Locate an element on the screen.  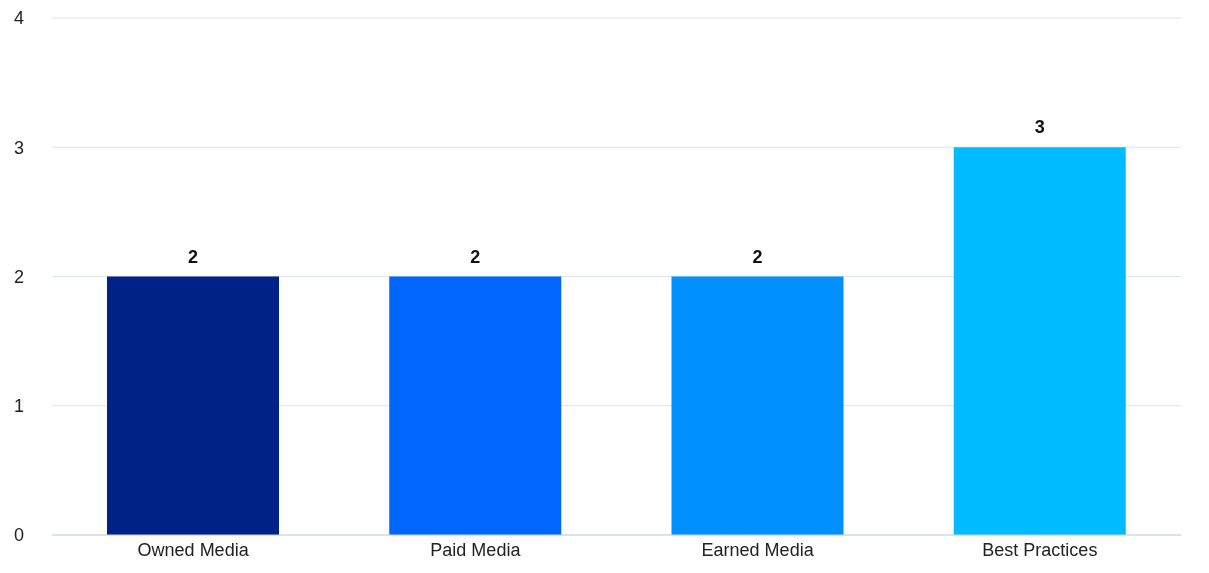
y-tick-label: 2 is located at coordinates (18, 276).